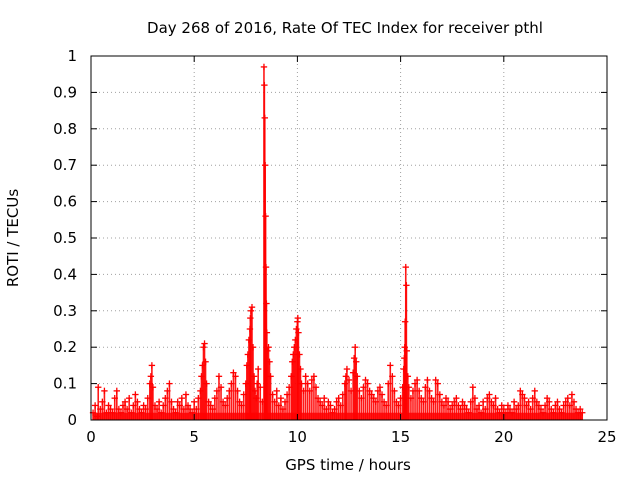 Image resolution: width=640 pixels, height=480 pixels. Describe the element at coordinates (65, 165) in the screenshot. I see `y-tick-label: 0.7` at that location.